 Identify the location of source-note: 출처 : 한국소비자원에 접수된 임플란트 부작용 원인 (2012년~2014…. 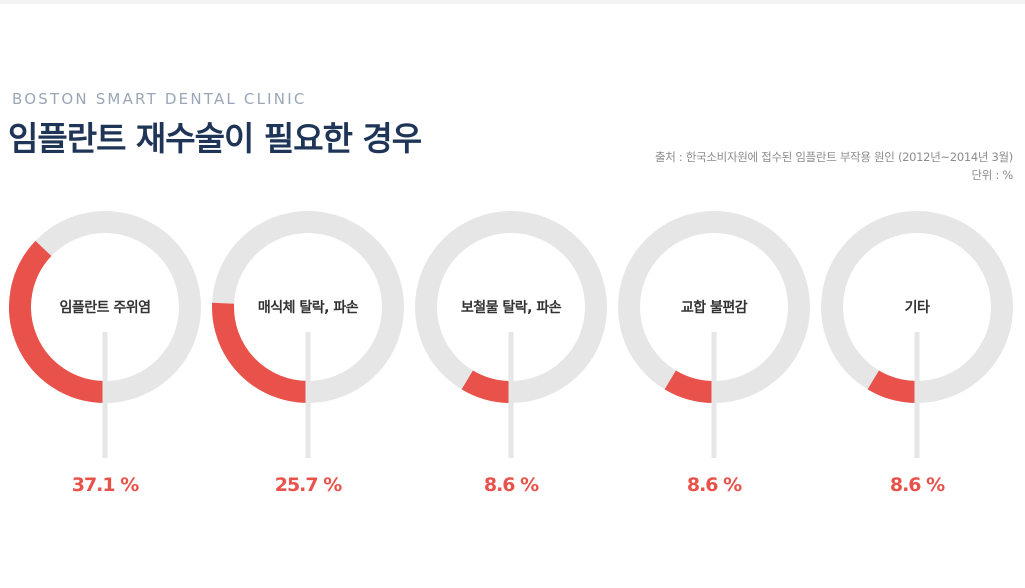
(834, 166).